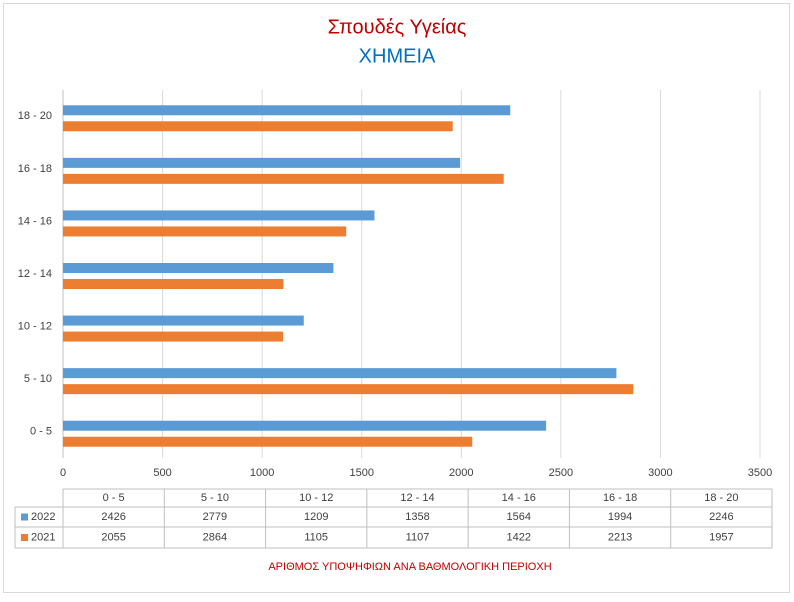 This screenshot has height=602, width=794. I want to click on table-header: 0 - 5, so click(114, 498).